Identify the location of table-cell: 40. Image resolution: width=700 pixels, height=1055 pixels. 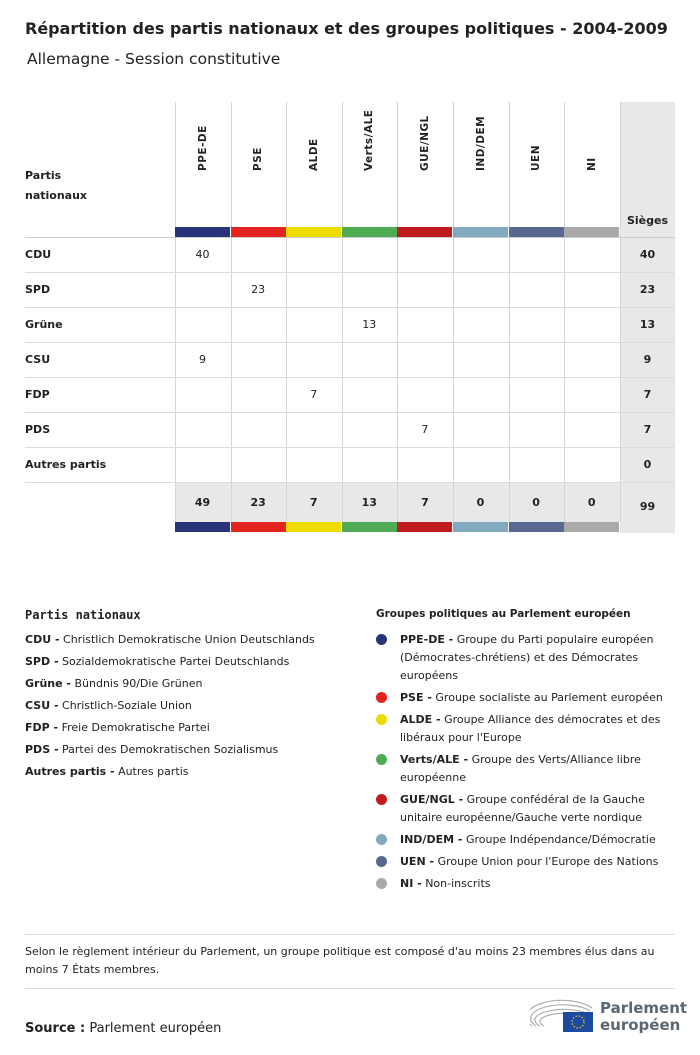
(202, 254).